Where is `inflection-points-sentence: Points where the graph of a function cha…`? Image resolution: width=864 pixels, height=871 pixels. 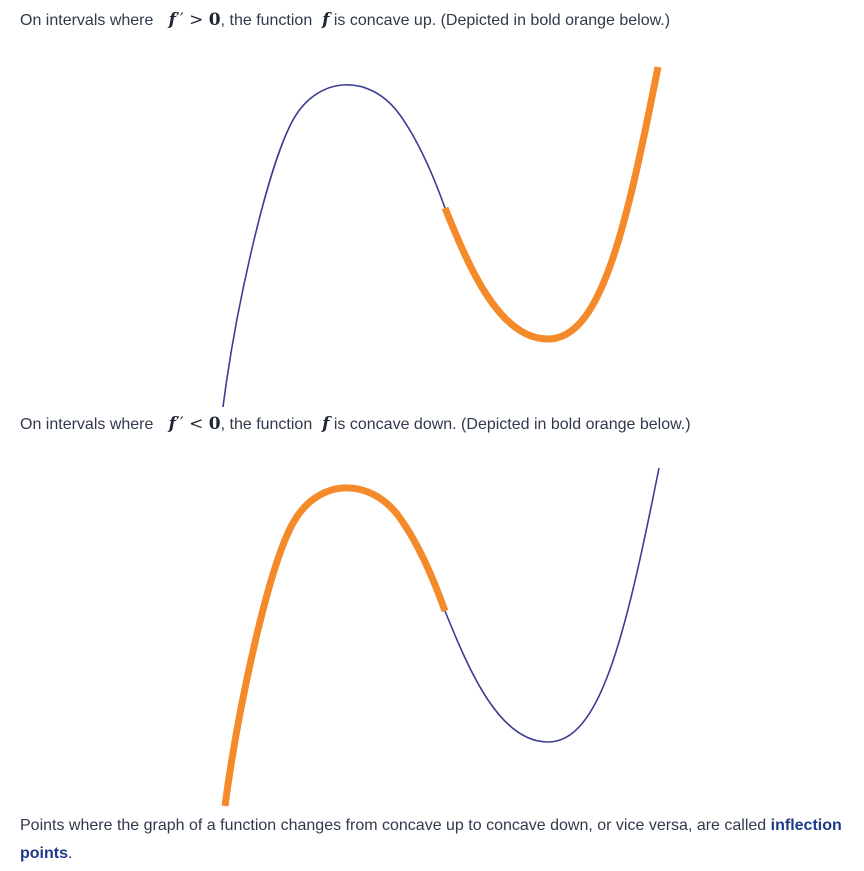
inflection-points-sentence: Points where the graph of a function cha… is located at coordinates (442, 840).